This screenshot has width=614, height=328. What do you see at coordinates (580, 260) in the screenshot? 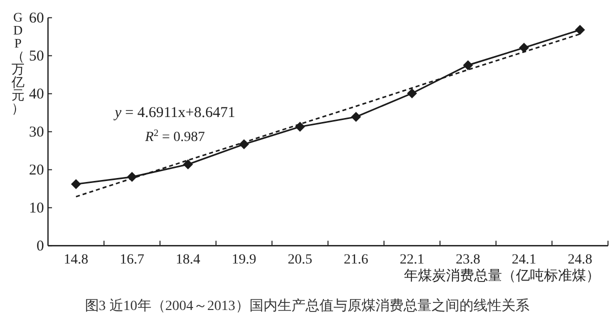
I see `x-tick-label: 24.8` at bounding box center [580, 260].